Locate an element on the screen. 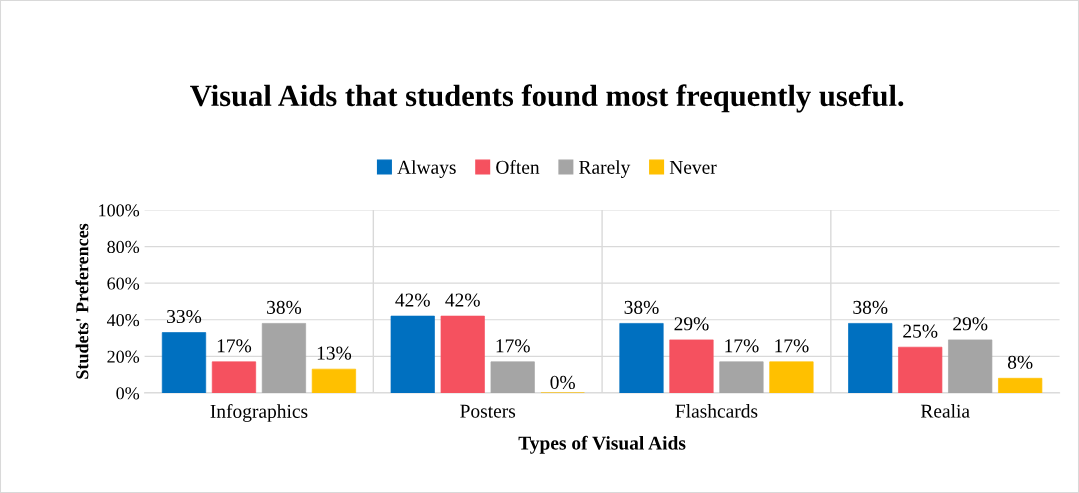 The image size is (1079, 493). data-label: 0% is located at coordinates (562, 382).